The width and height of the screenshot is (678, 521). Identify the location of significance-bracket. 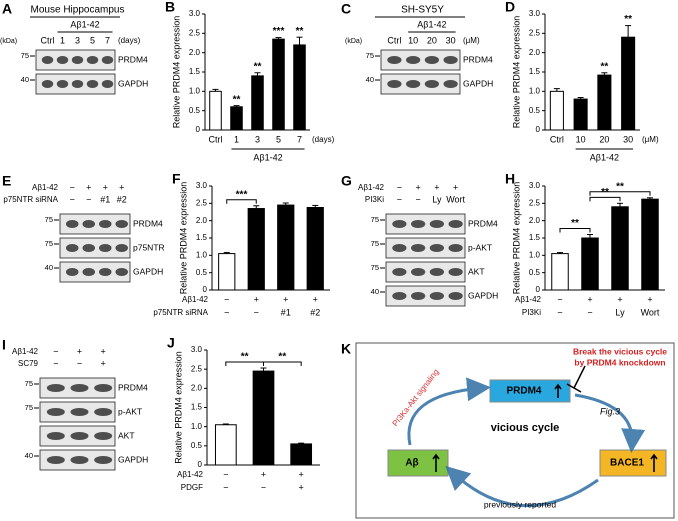
(620, 193).